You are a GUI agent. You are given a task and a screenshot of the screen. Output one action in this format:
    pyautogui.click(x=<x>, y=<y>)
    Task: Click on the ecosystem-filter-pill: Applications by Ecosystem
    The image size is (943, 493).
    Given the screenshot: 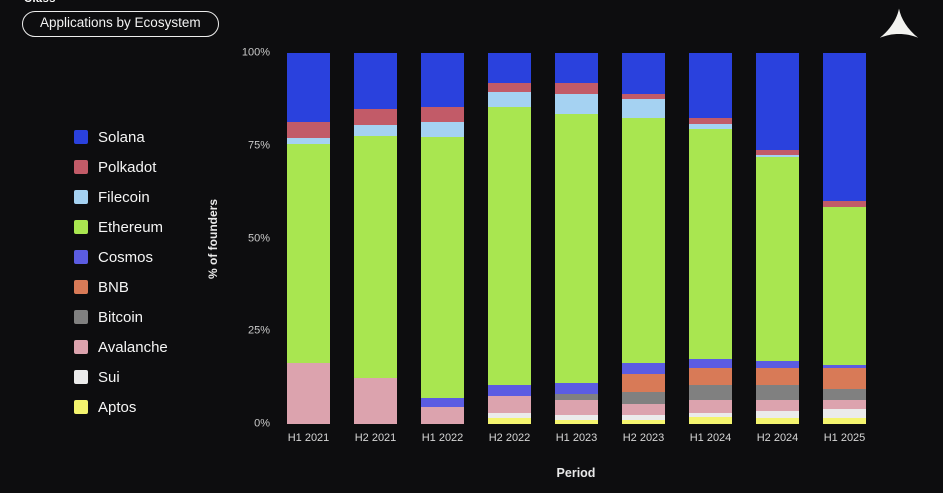 What is the action you would take?
    pyautogui.click(x=120, y=24)
    